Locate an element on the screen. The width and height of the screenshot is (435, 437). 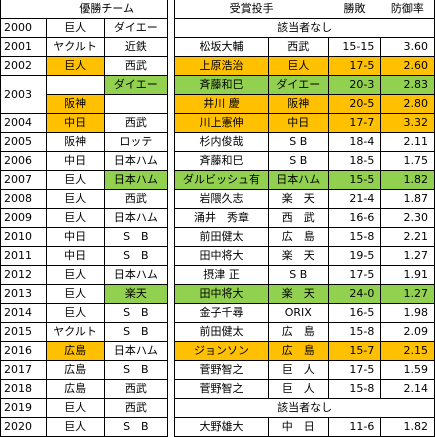
pitcher-cell: ダルビッシュ有 is located at coordinates (221, 180).